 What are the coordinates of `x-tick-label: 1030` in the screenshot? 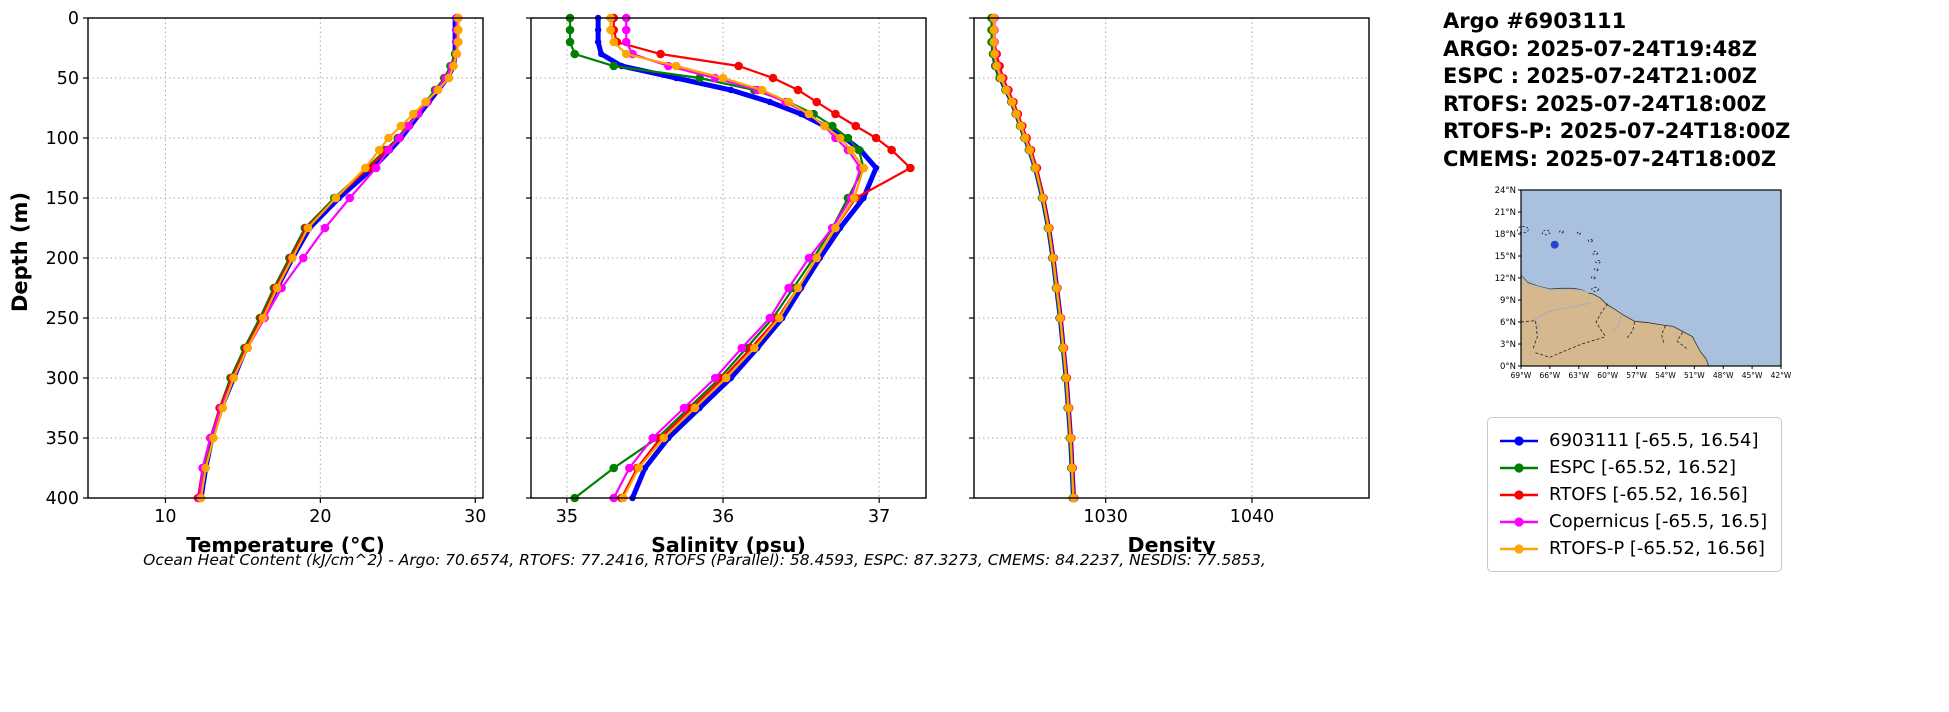 It's located at (1105, 517).